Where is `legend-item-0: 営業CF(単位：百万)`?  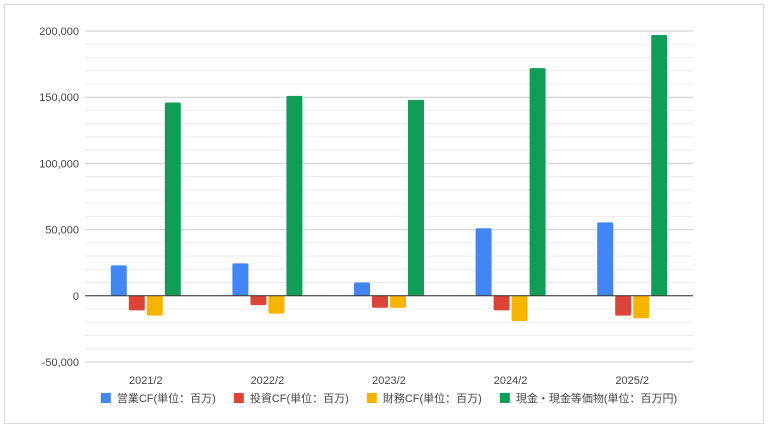
legend-item-0: 営業CF(単位：百万) is located at coordinates (158, 398).